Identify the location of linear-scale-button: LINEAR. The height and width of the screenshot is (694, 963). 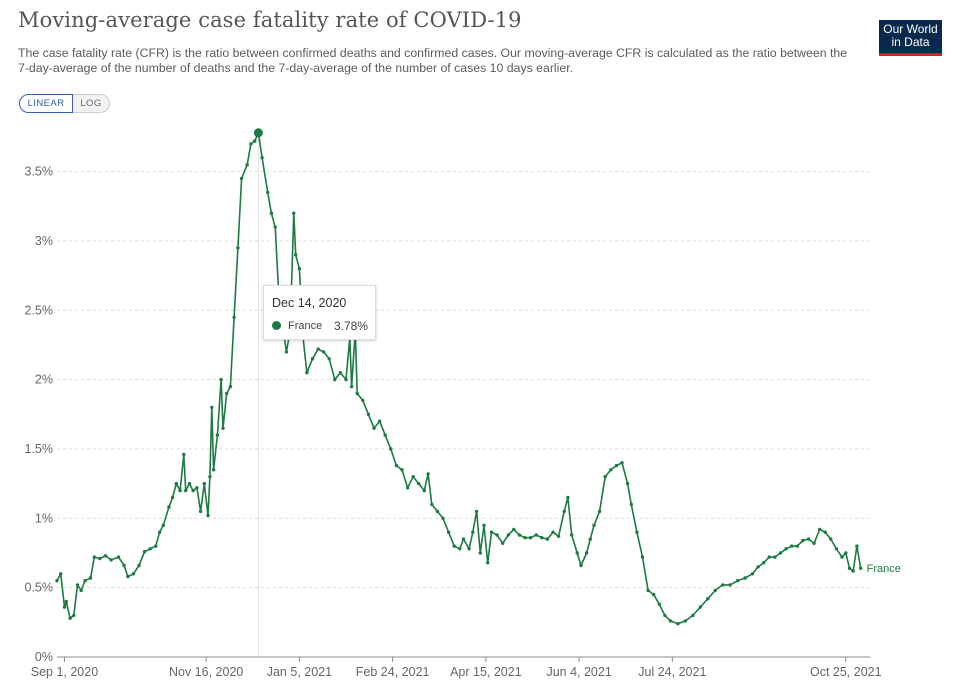
(46, 103).